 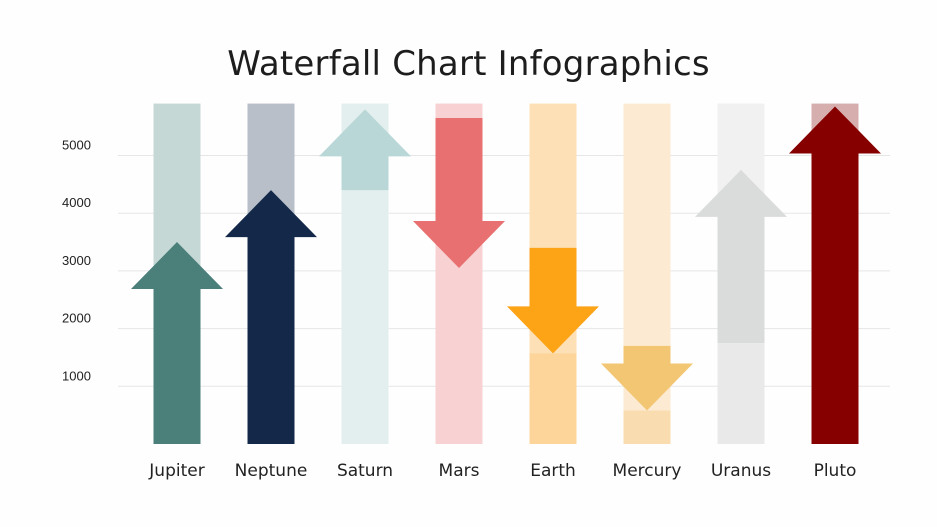 What do you see at coordinates (553, 398) in the screenshot?
I see `base-bar-earth` at bounding box center [553, 398].